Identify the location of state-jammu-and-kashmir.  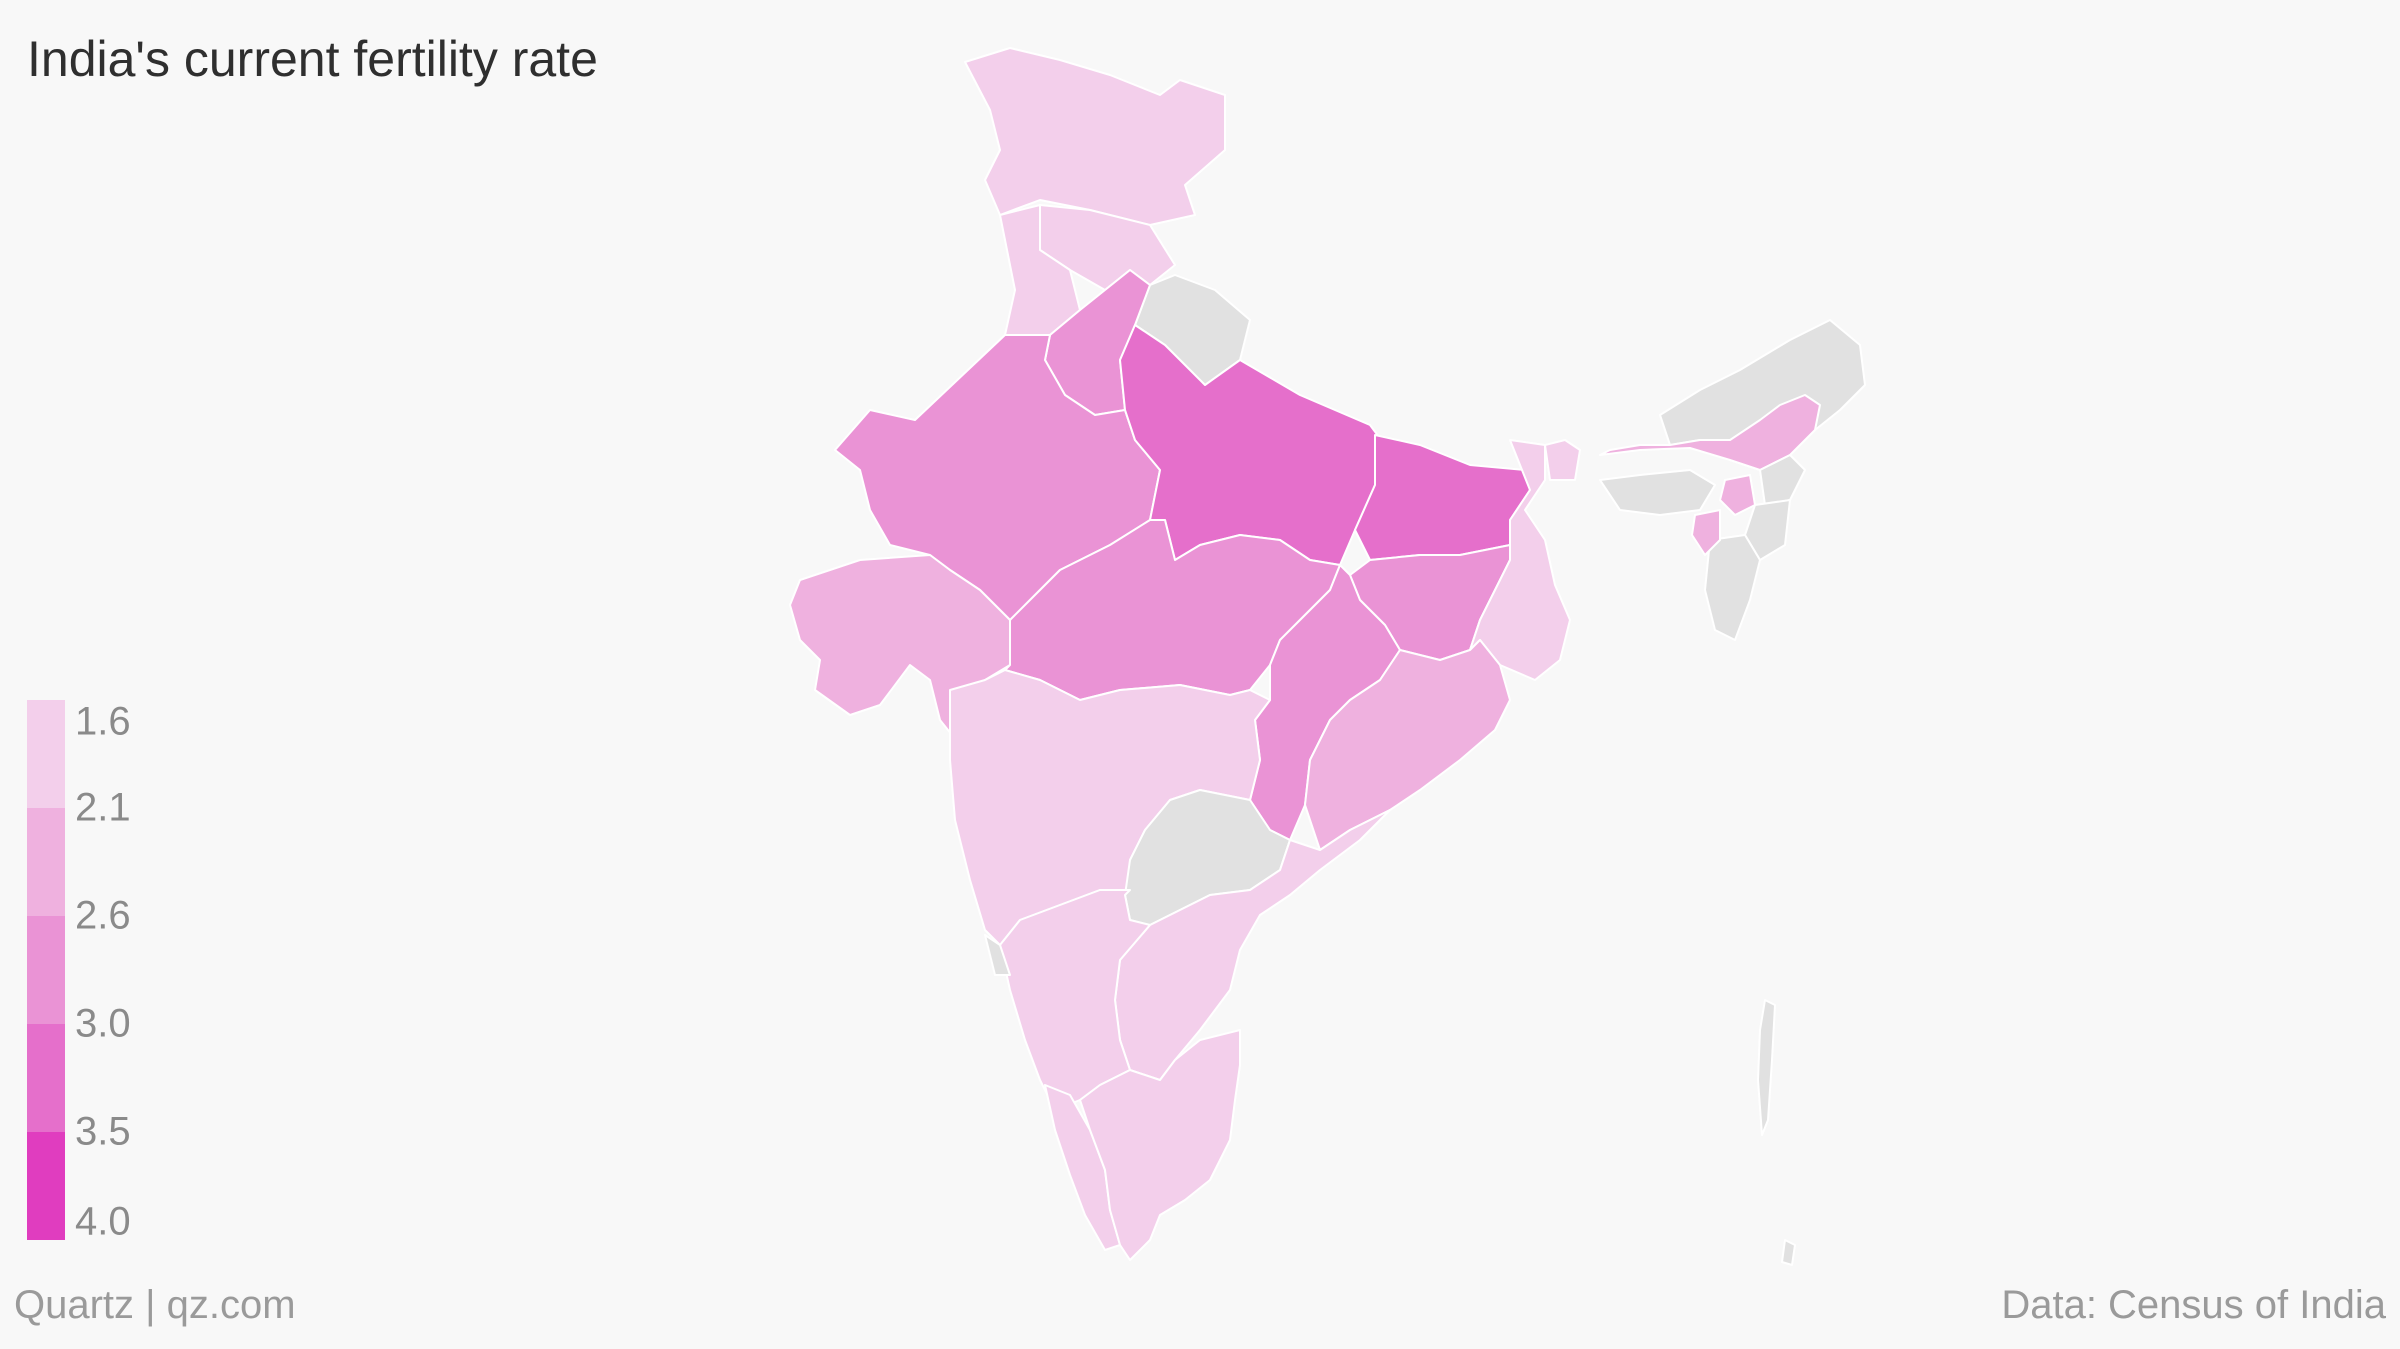
(1095, 136).